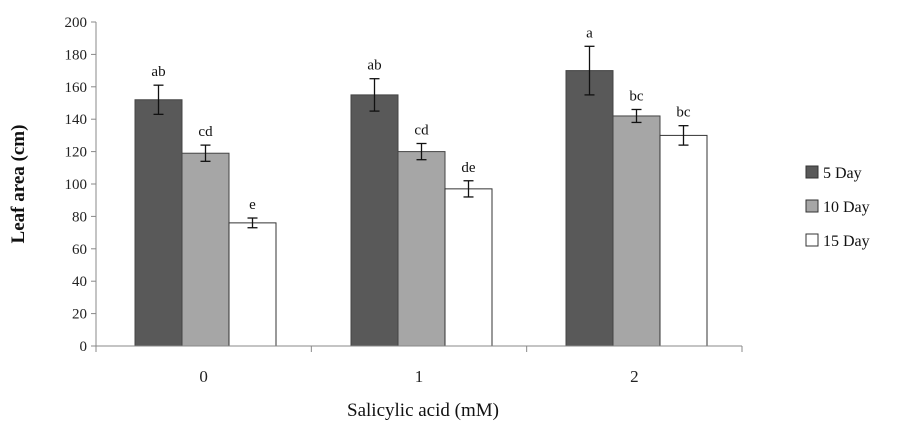 This screenshot has width=912, height=430. I want to click on legend-label: 10 Day, so click(846, 207).